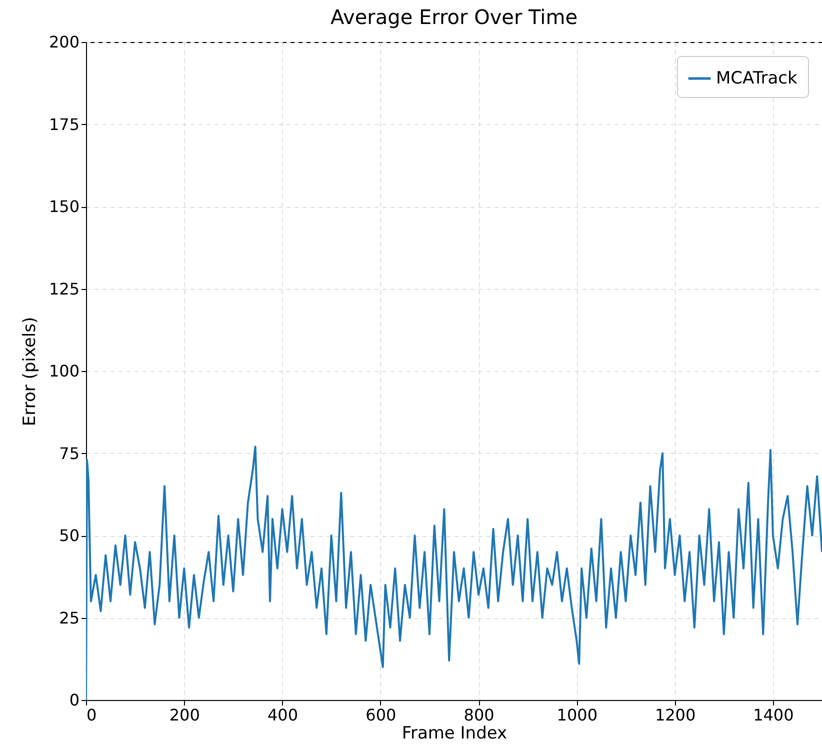 Image resolution: width=822 pixels, height=752 pixels. Describe the element at coordinates (773, 715) in the screenshot. I see `x-tick-label: 1400` at that location.